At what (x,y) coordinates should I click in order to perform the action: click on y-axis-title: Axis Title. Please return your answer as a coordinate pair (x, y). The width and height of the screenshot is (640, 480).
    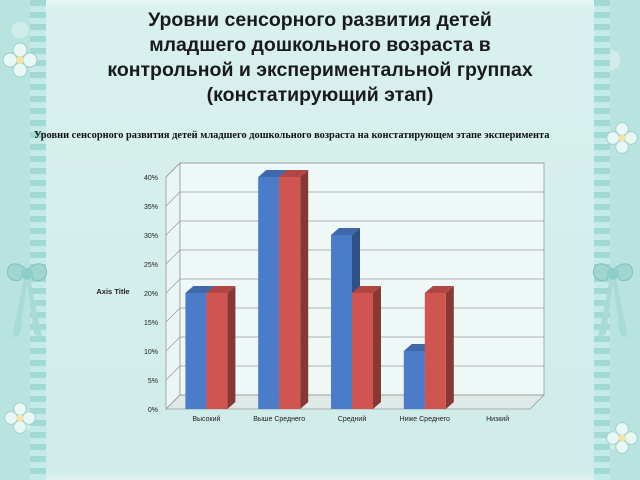
    Looking at the image, I should click on (112, 291).